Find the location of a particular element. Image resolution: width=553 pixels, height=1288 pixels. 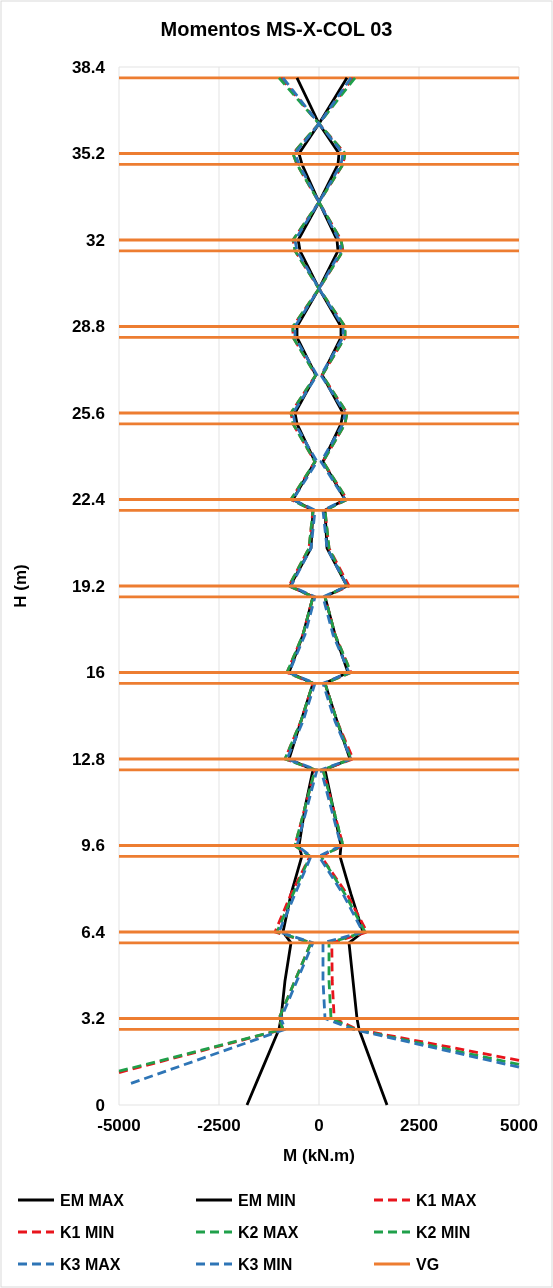

y-tick-label: 0 is located at coordinates (100, 1105).